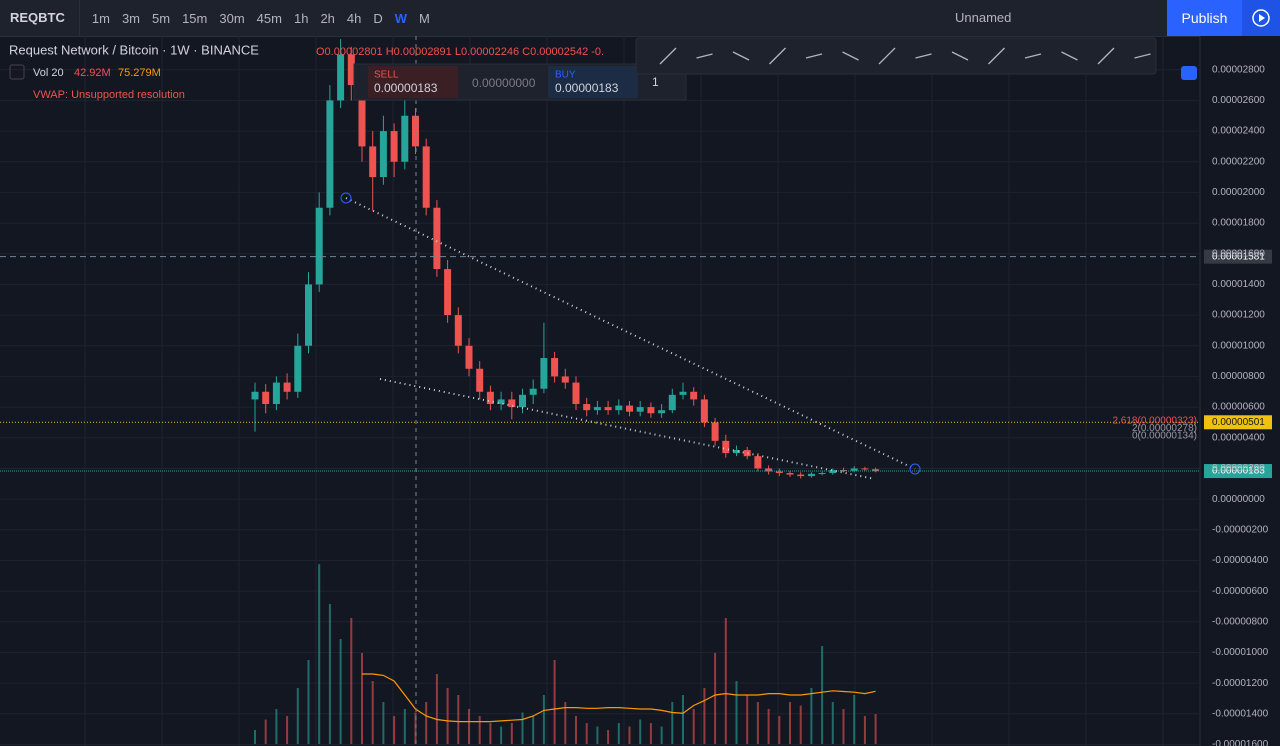 This screenshot has width=1280, height=746. I want to click on y-tick-label: 0.00001600, so click(1238, 253).